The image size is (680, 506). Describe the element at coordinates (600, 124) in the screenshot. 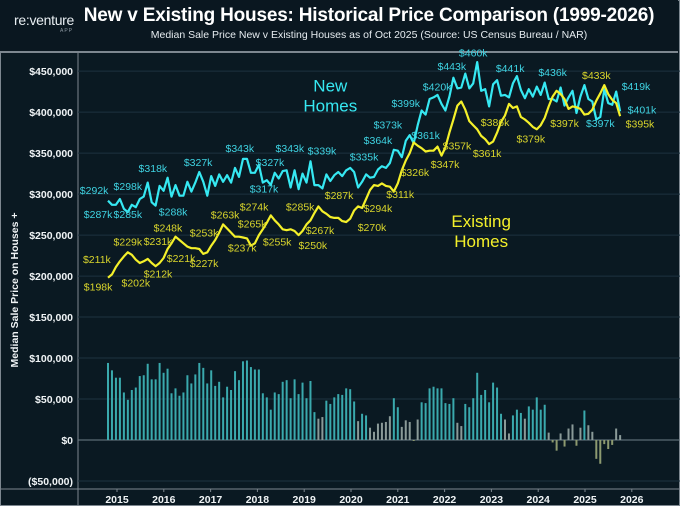

I see `new-price-label: $397k` at that location.